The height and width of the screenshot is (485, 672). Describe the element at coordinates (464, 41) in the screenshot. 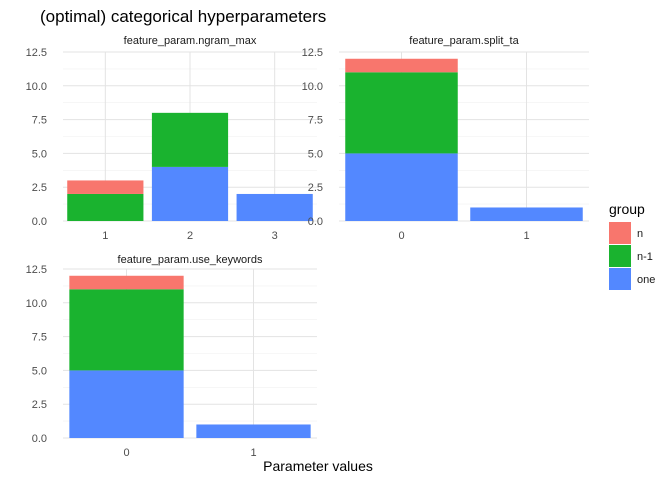

I see `facet-title: feature_param.split_ta` at that location.